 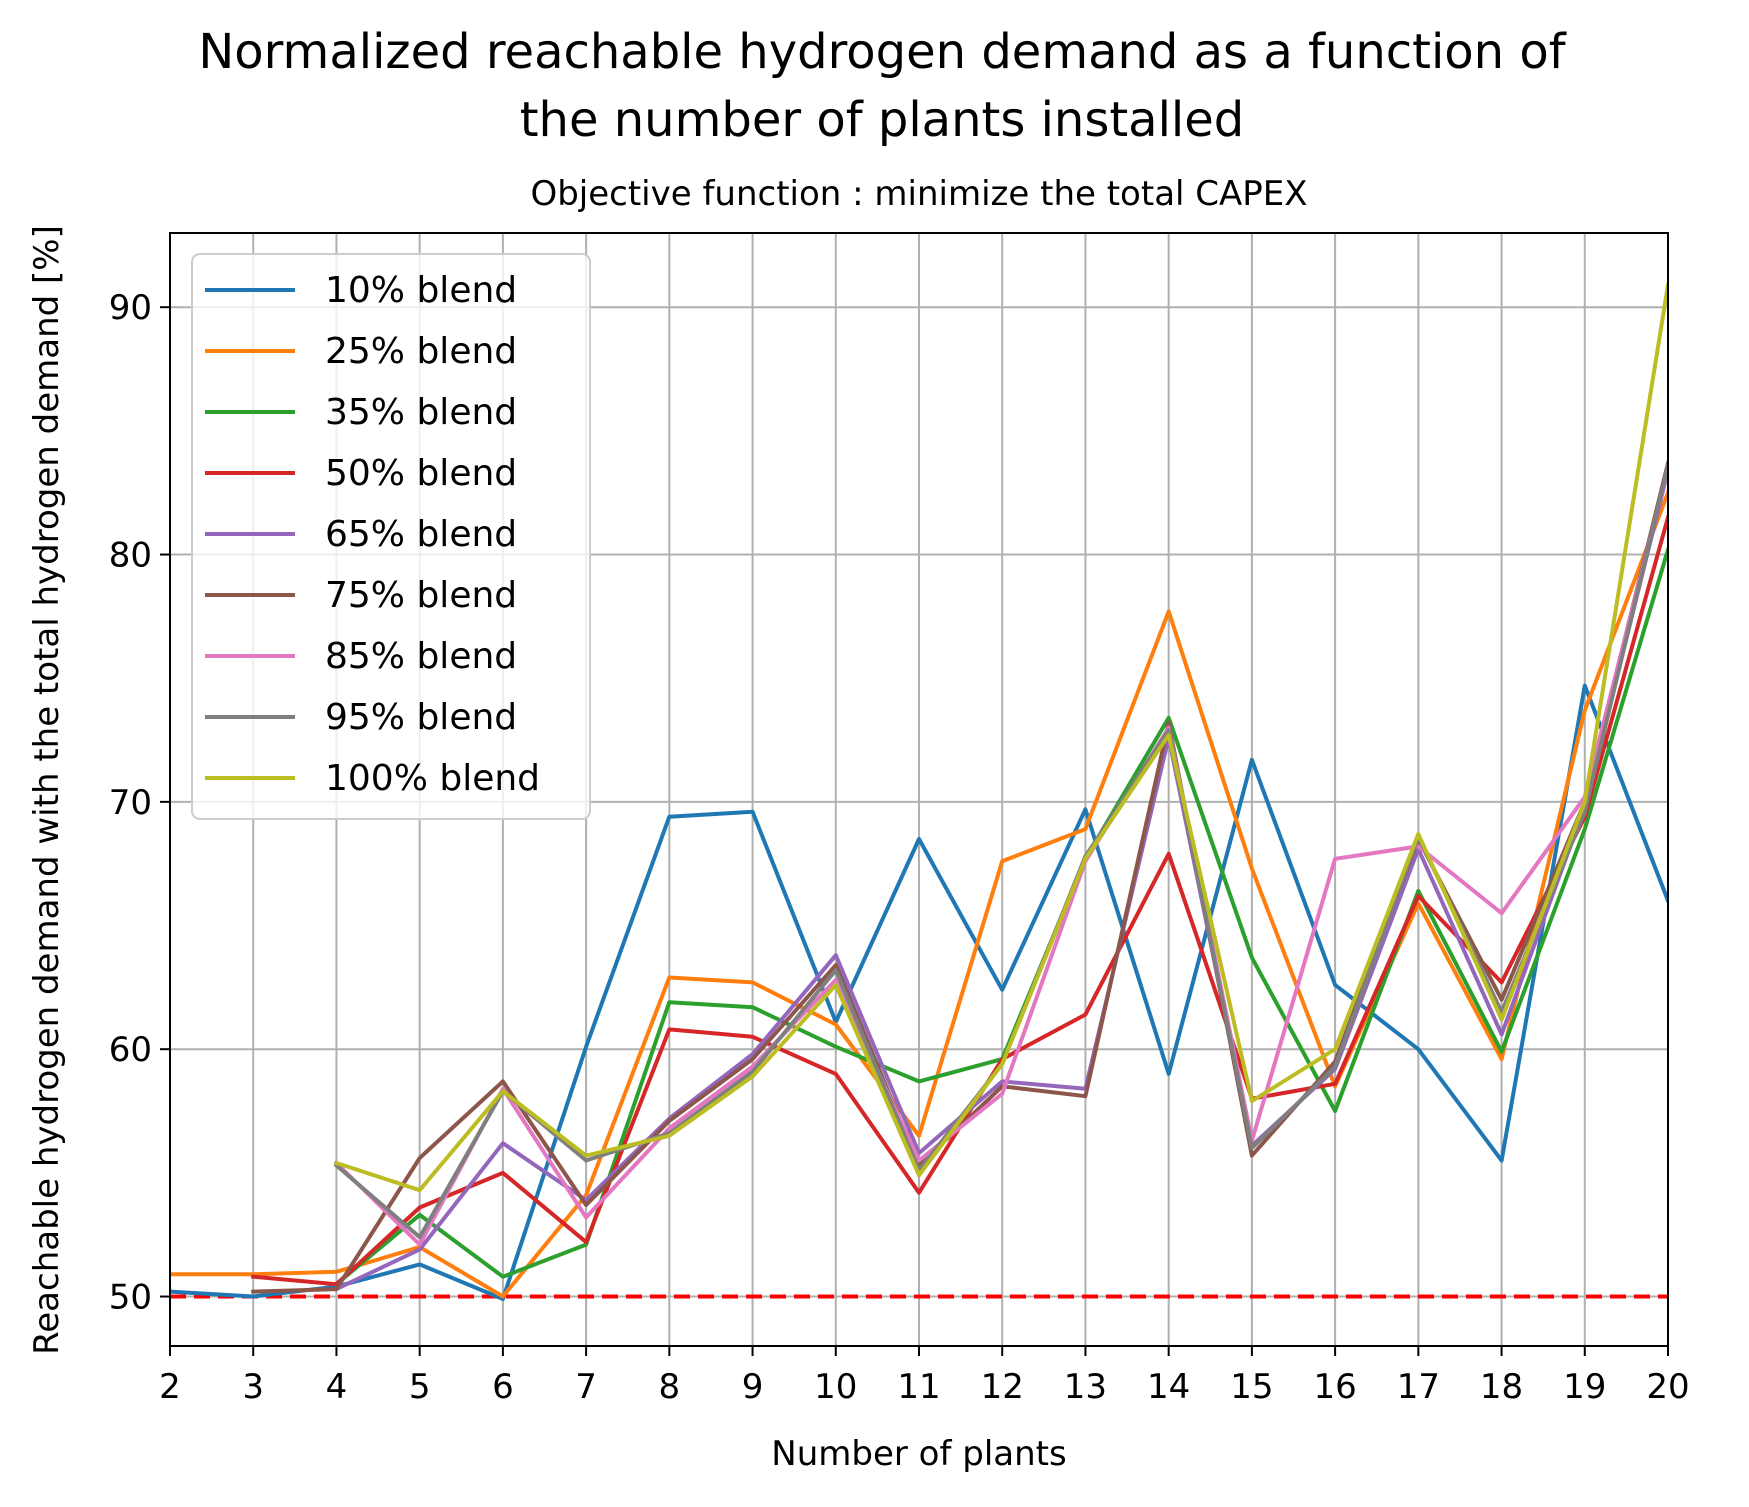 What do you see at coordinates (1251, 1387) in the screenshot?
I see `x-tick-label: 15` at bounding box center [1251, 1387].